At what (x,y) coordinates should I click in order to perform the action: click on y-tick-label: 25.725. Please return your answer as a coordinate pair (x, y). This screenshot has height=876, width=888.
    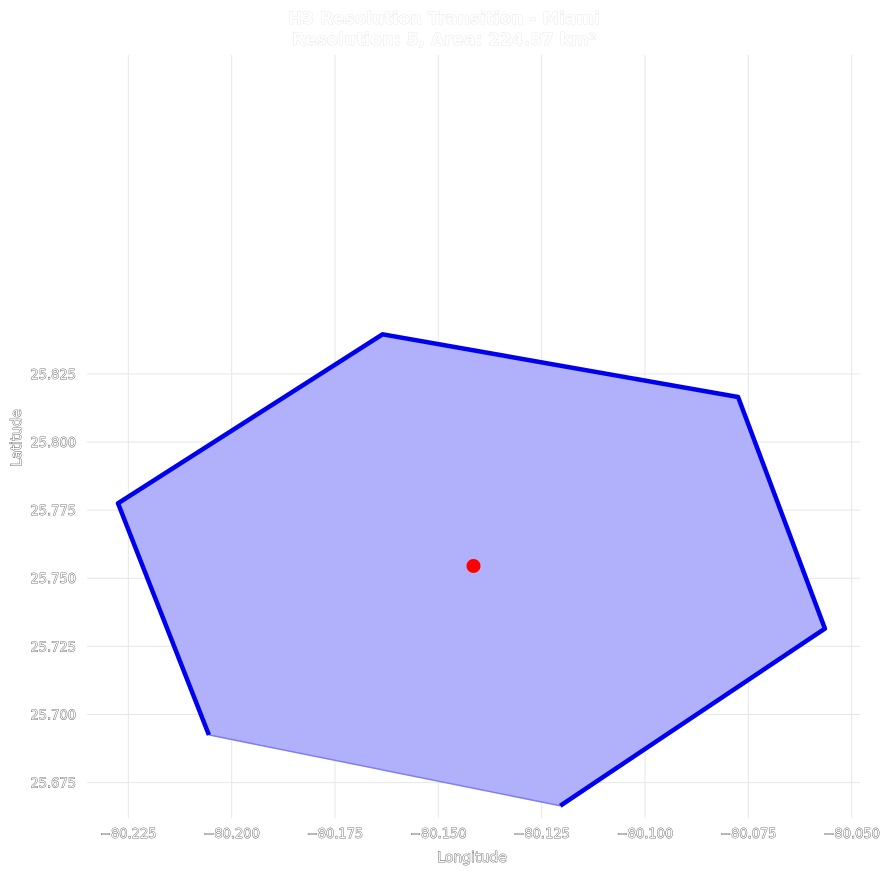
    Looking at the image, I should click on (54, 647).